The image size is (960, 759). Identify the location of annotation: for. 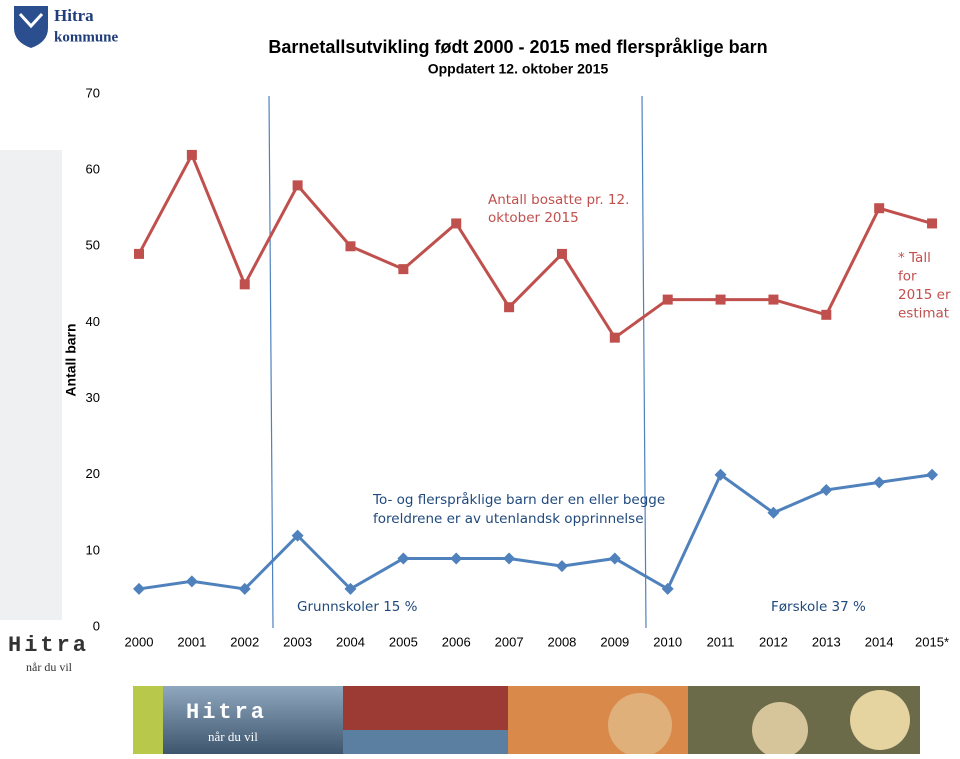
(907, 277).